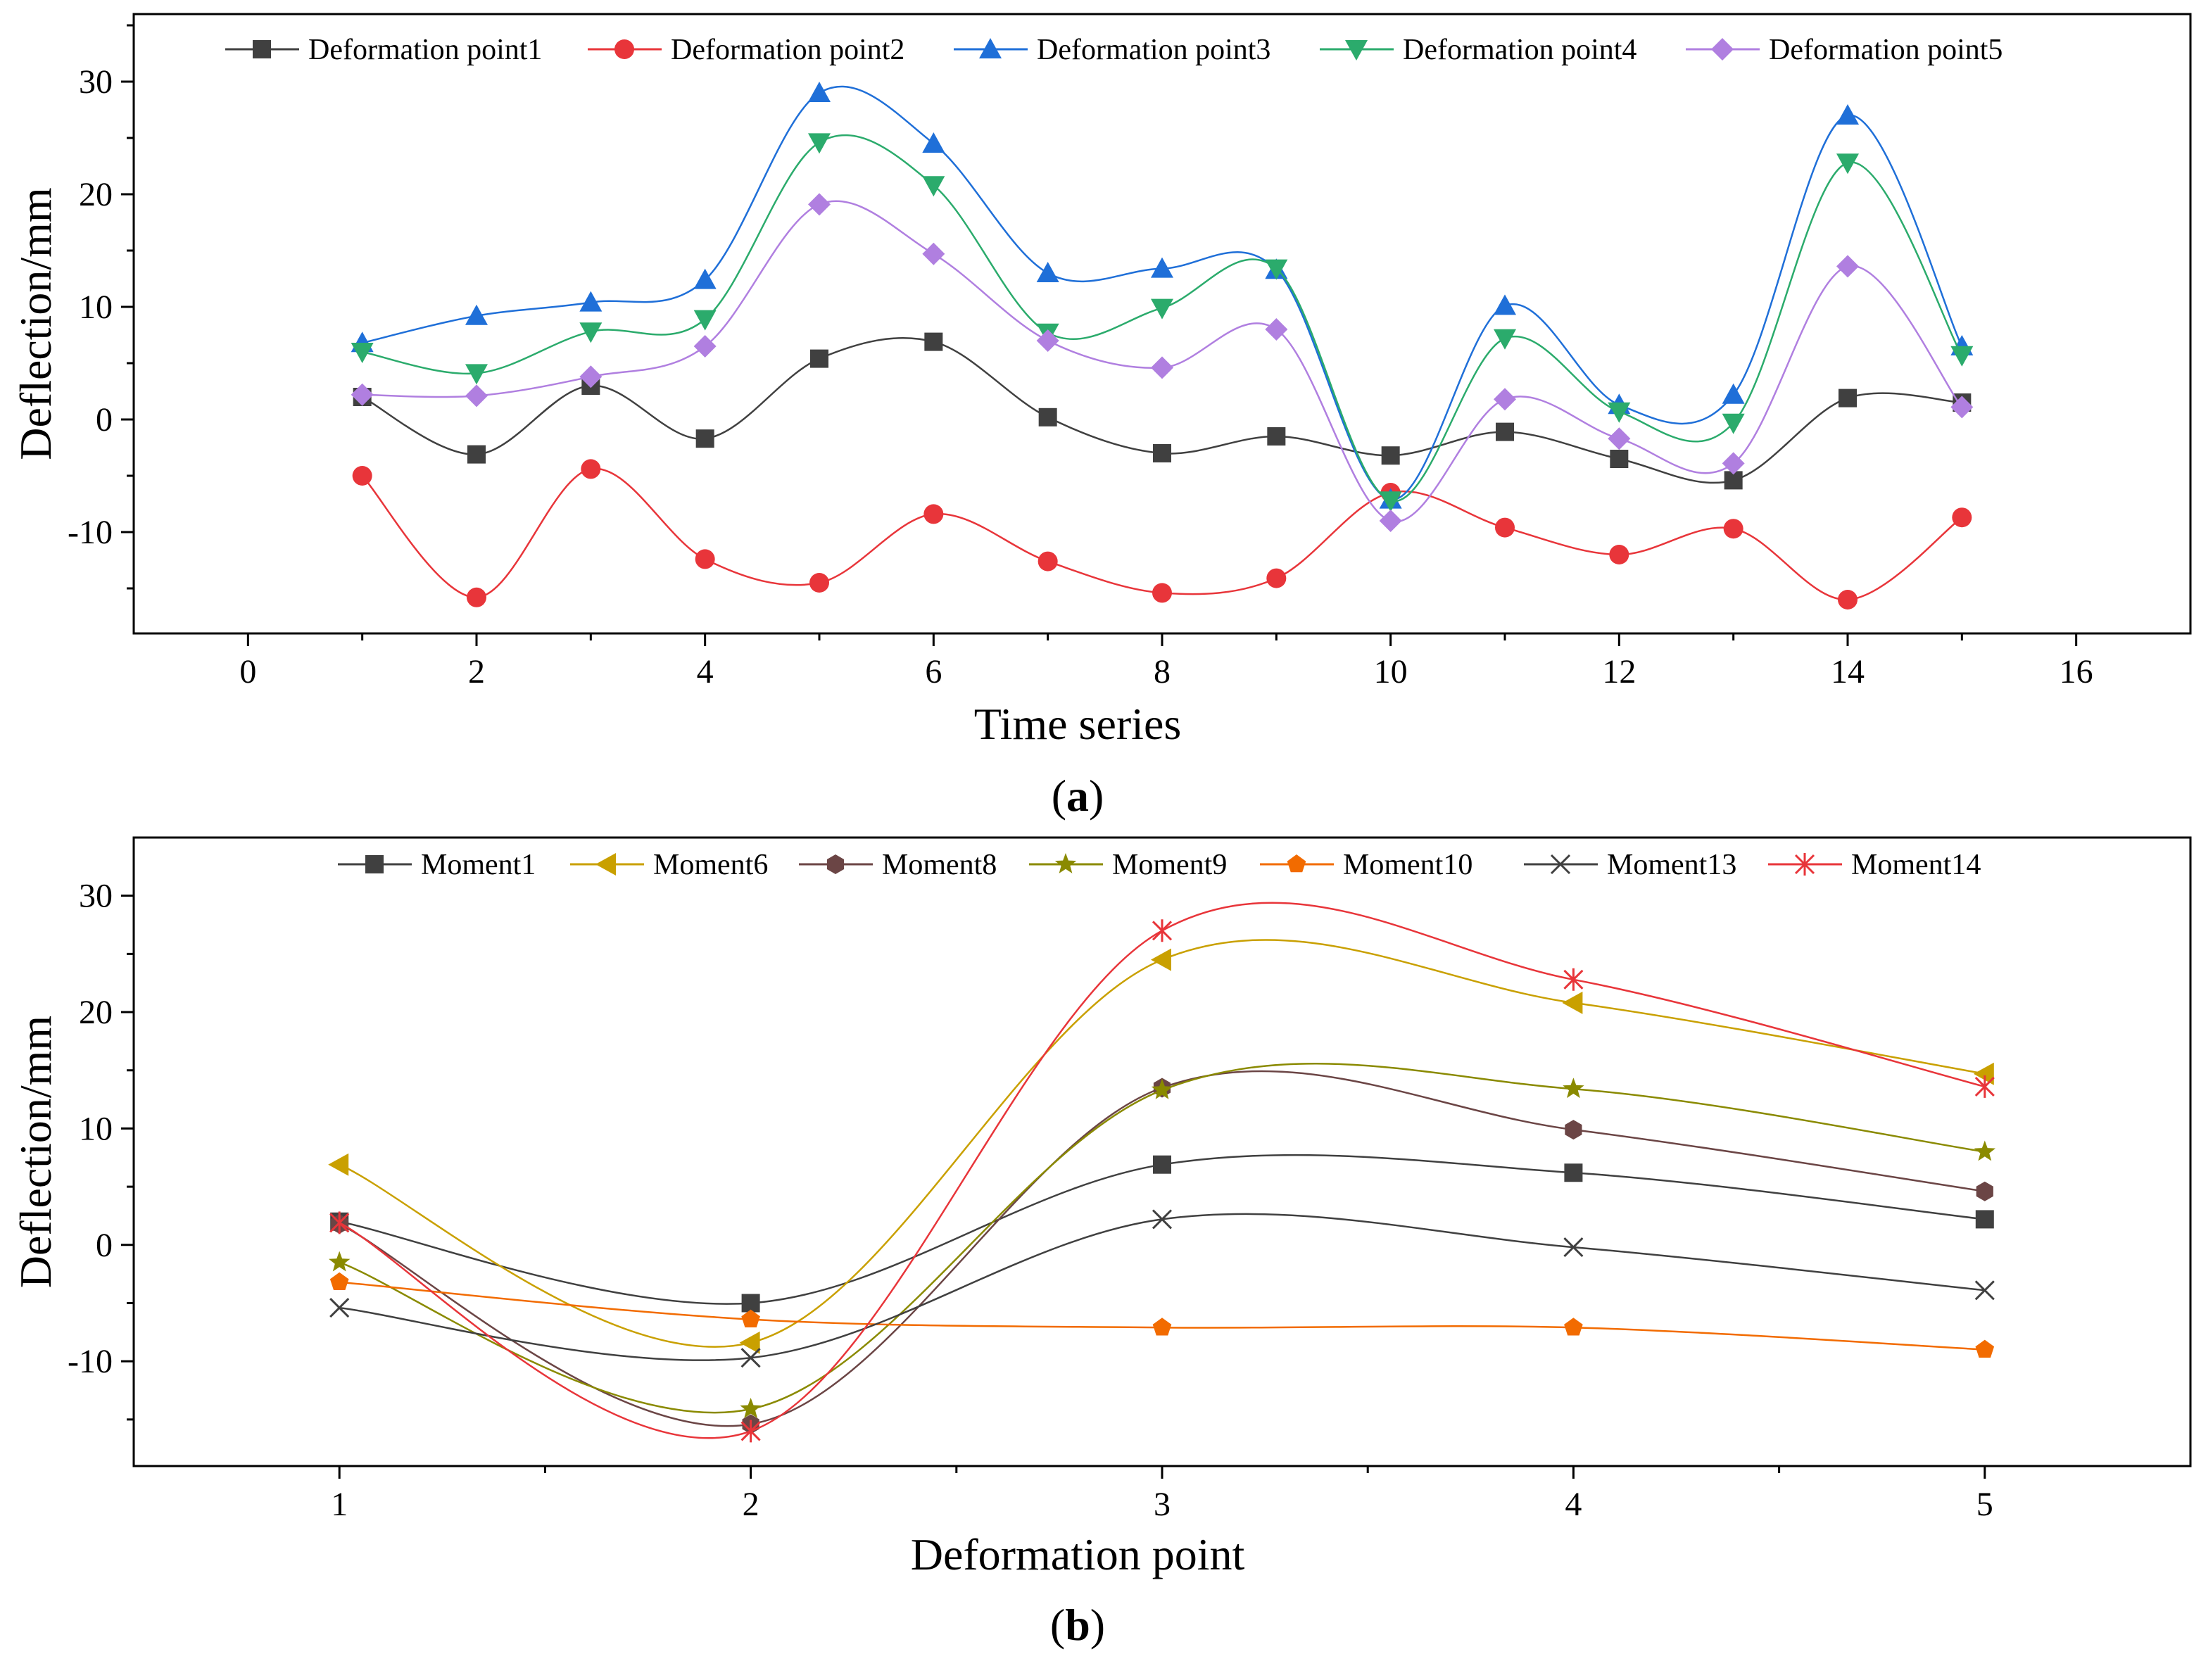 Image resolution: width=2201 pixels, height=1680 pixels. I want to click on series-moment1, so click(1162, 1234).